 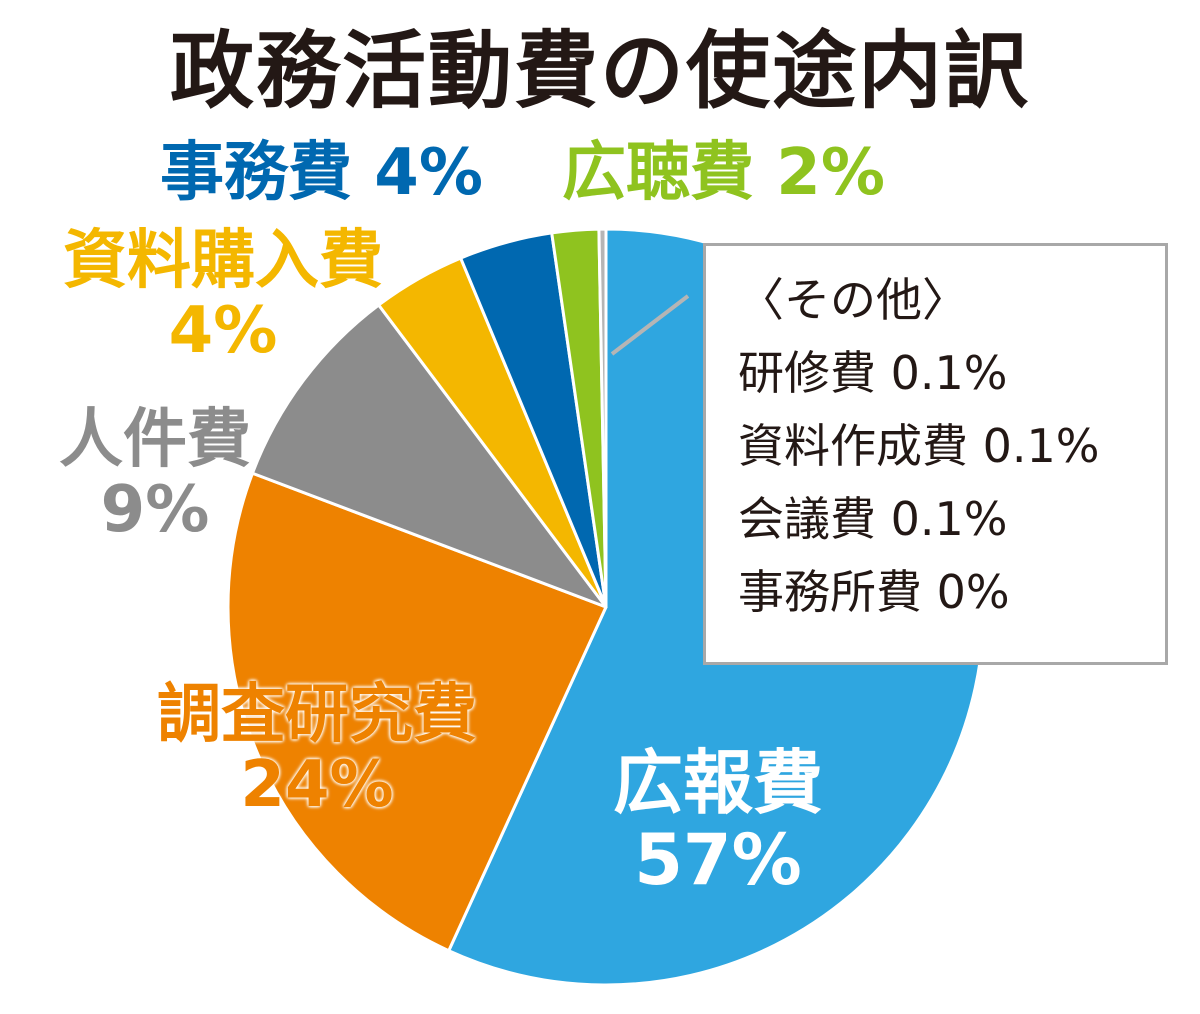 I want to click on label-shiryoukounyuuhi-name: 資料購入費, so click(x=223, y=261).